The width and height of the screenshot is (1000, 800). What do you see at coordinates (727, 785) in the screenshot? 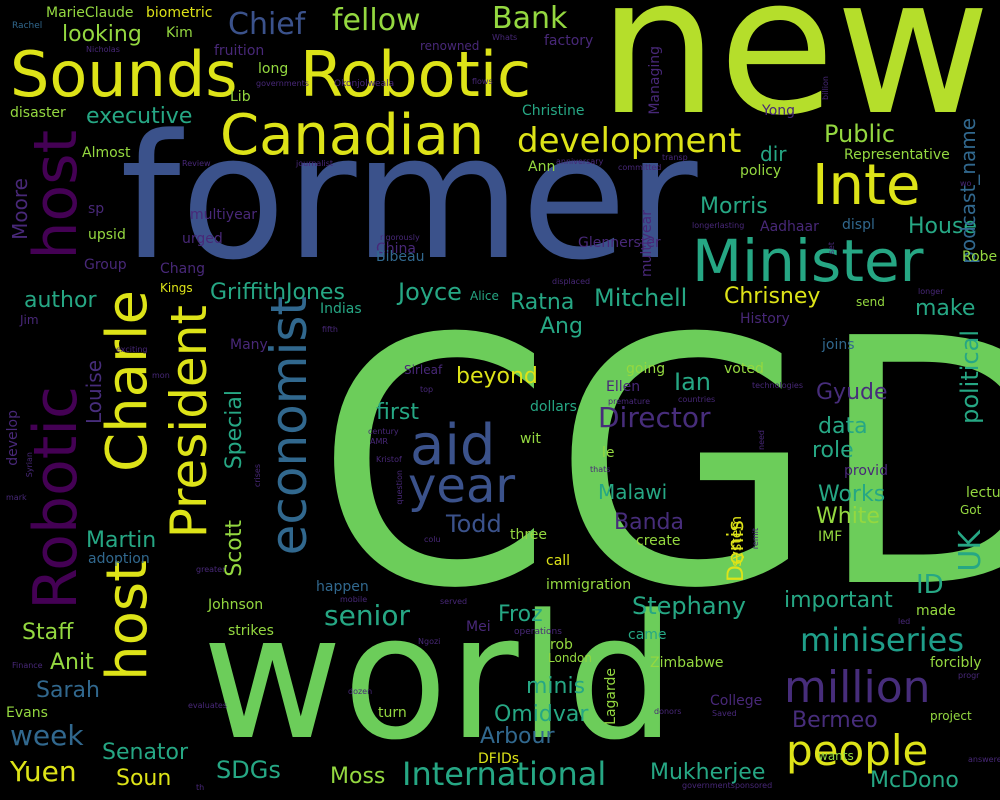
I see `word-billion: governmentsponsored` at bounding box center [727, 785].